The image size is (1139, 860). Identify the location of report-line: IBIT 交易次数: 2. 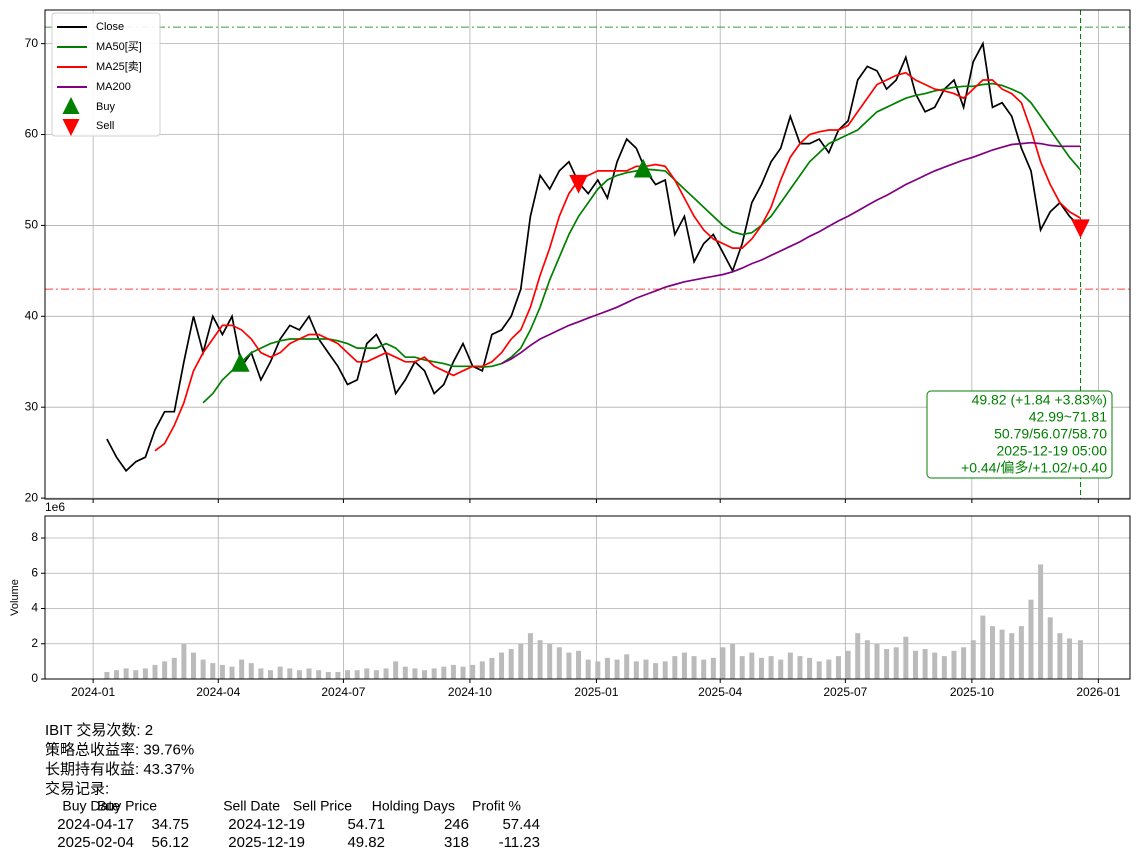
(99, 730).